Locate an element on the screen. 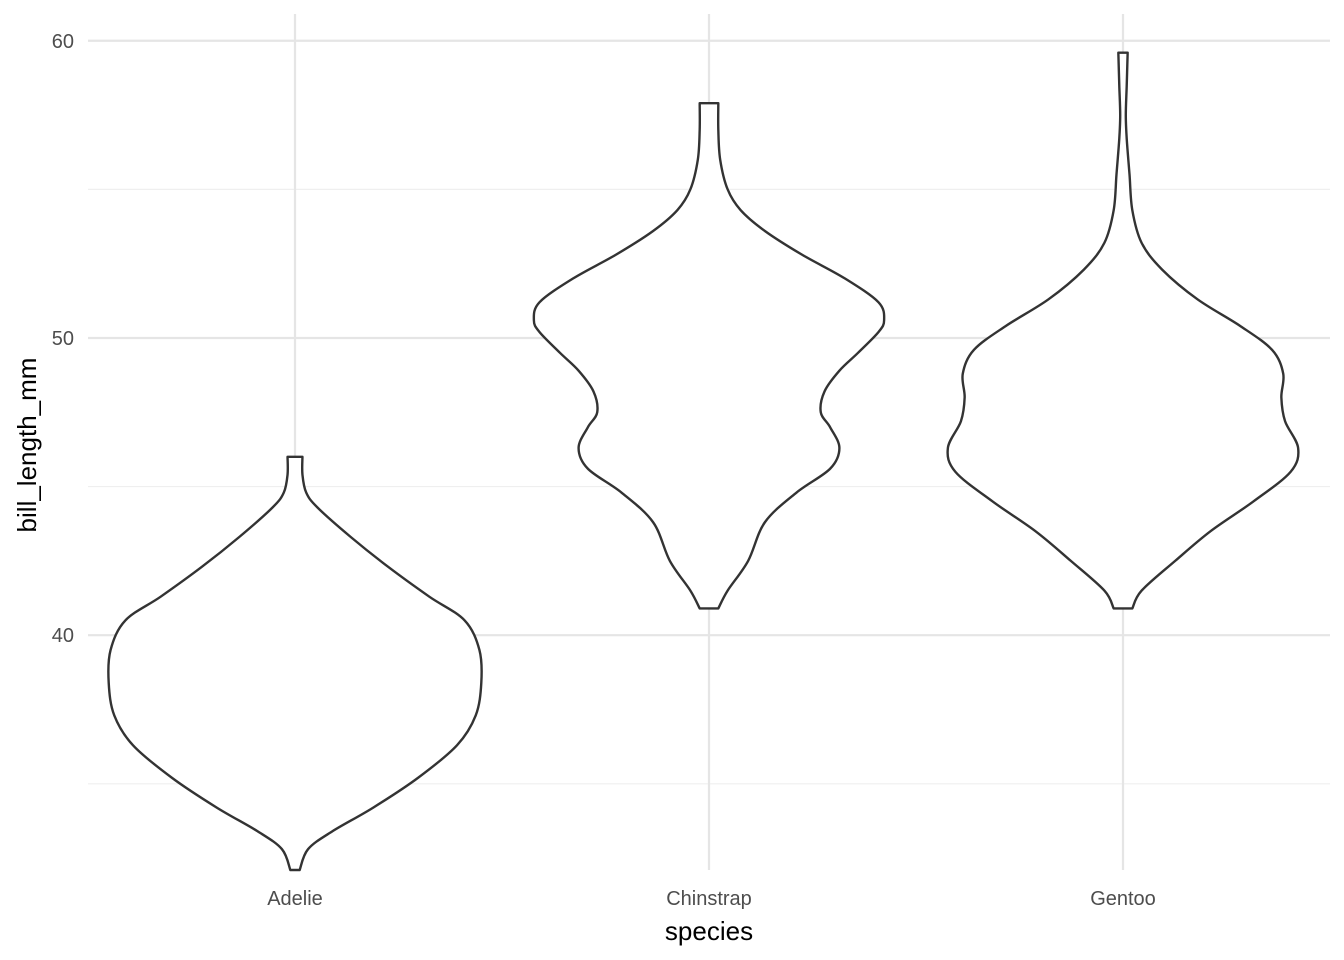 The width and height of the screenshot is (1344, 960). y-tick-label: 50 is located at coordinates (63, 339).